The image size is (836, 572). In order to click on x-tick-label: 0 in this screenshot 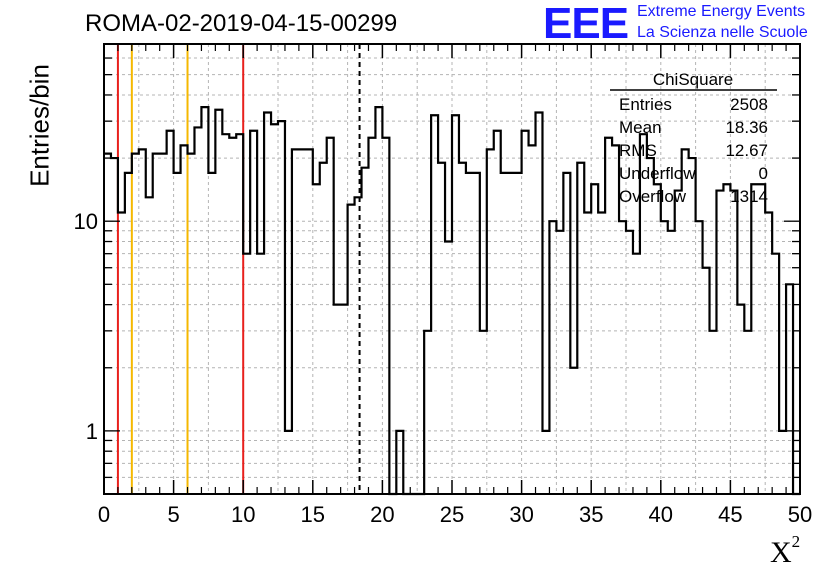, I will do `click(104, 514)`.